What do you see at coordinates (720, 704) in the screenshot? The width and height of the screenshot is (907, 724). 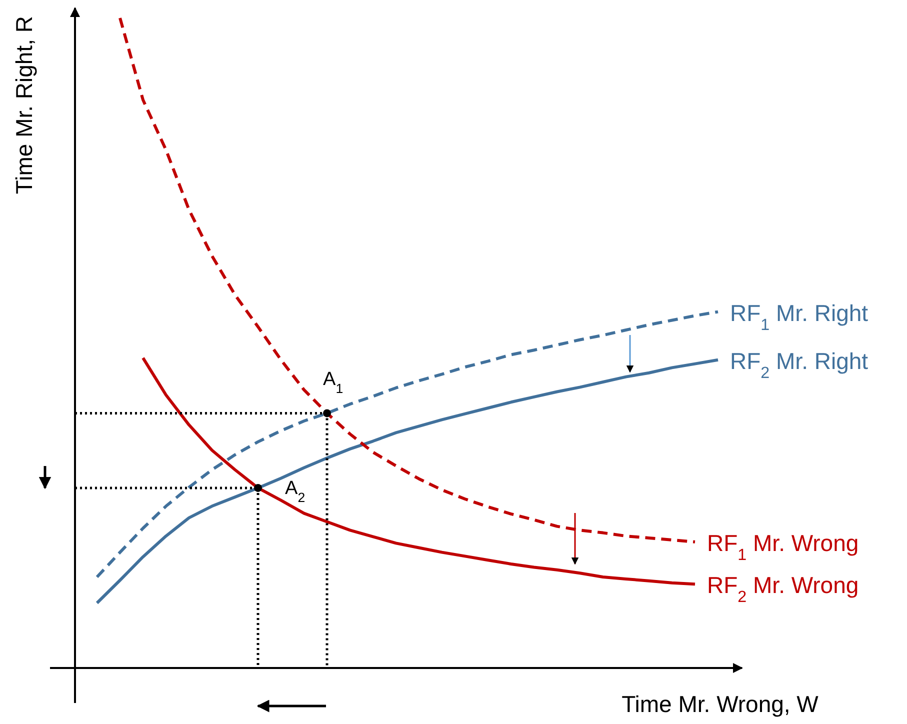 I see `x-axis-title: Time Mr. Wrong, W` at bounding box center [720, 704].